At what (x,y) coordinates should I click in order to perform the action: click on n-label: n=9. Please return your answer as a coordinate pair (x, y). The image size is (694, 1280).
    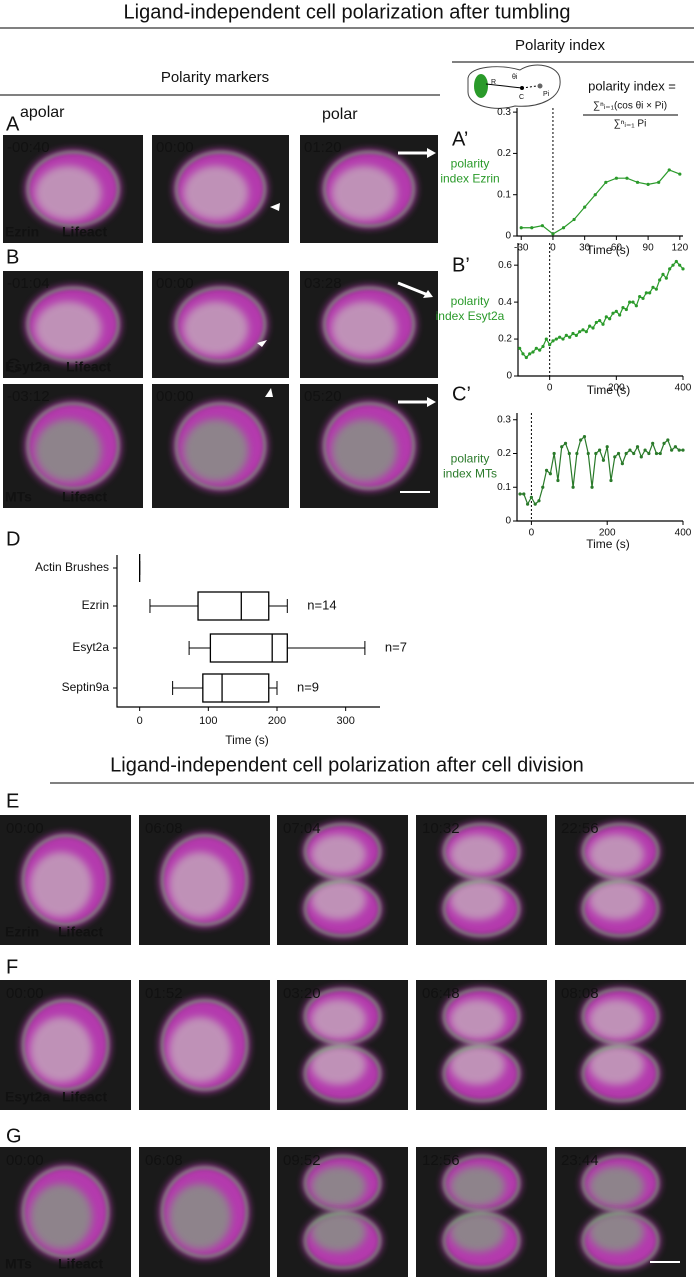
    Looking at the image, I should click on (308, 686).